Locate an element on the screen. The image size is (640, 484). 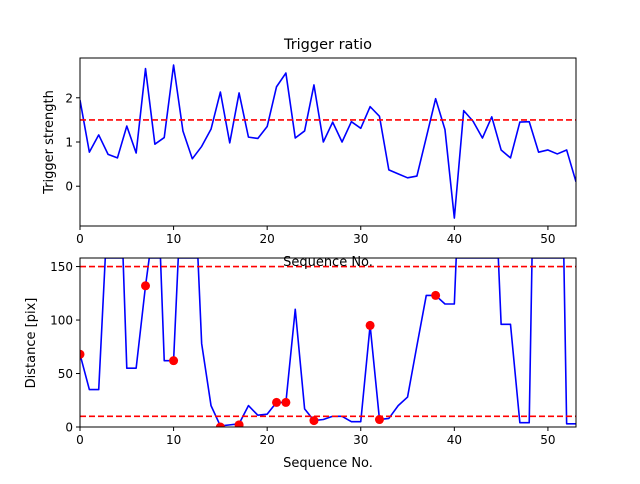
top-chart-y-tick-label: 0 is located at coordinates (69, 187).